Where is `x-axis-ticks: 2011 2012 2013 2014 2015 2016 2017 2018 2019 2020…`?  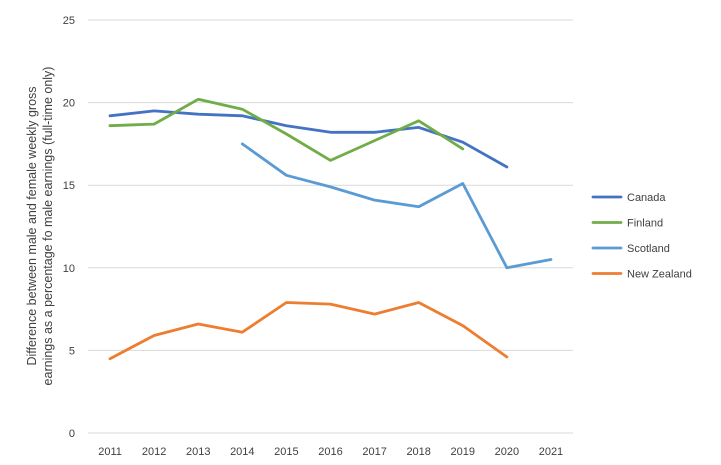 x-axis-ticks: 2011 2012 2013 2014 2015 2016 2017 2018 2019 2020… is located at coordinates (330, 452).